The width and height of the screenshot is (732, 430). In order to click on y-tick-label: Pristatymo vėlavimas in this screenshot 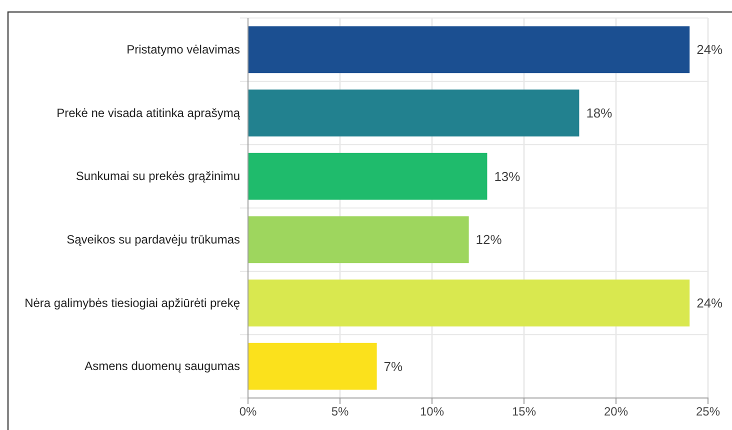, I will do `click(183, 49)`.